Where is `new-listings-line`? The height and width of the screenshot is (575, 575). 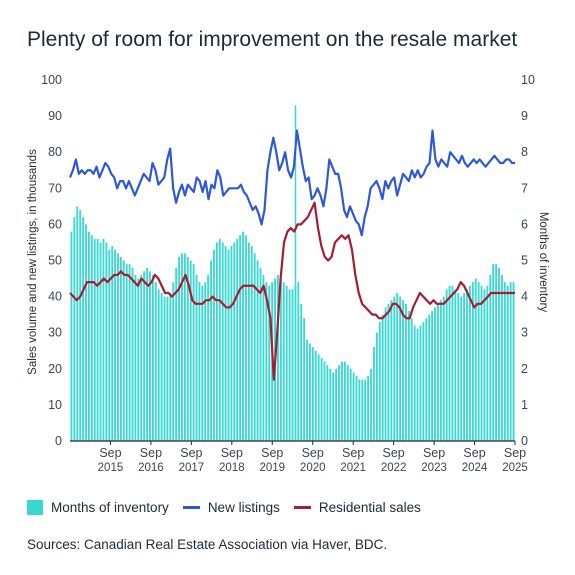
new-listings-line is located at coordinates (291, 183).